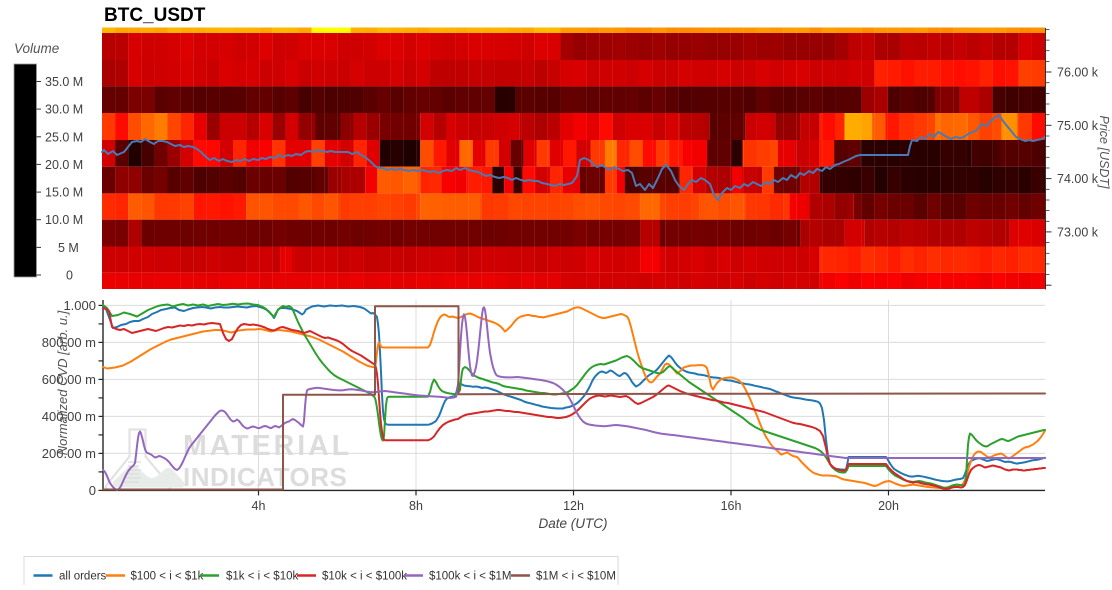 The height and width of the screenshot is (590, 1112). Describe the element at coordinates (155, 15) in the screenshot. I see `svg-text: BTC_USDT` at that location.